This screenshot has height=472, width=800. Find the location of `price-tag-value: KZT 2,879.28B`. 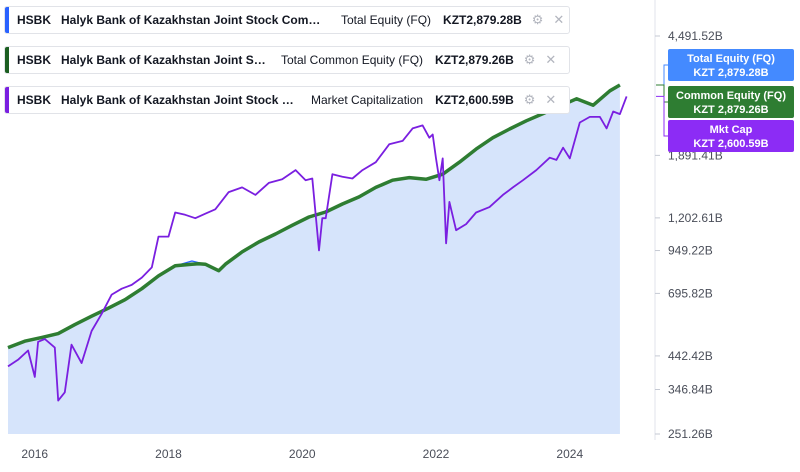

price-tag-value: KZT 2,879.28B is located at coordinates (730, 73).